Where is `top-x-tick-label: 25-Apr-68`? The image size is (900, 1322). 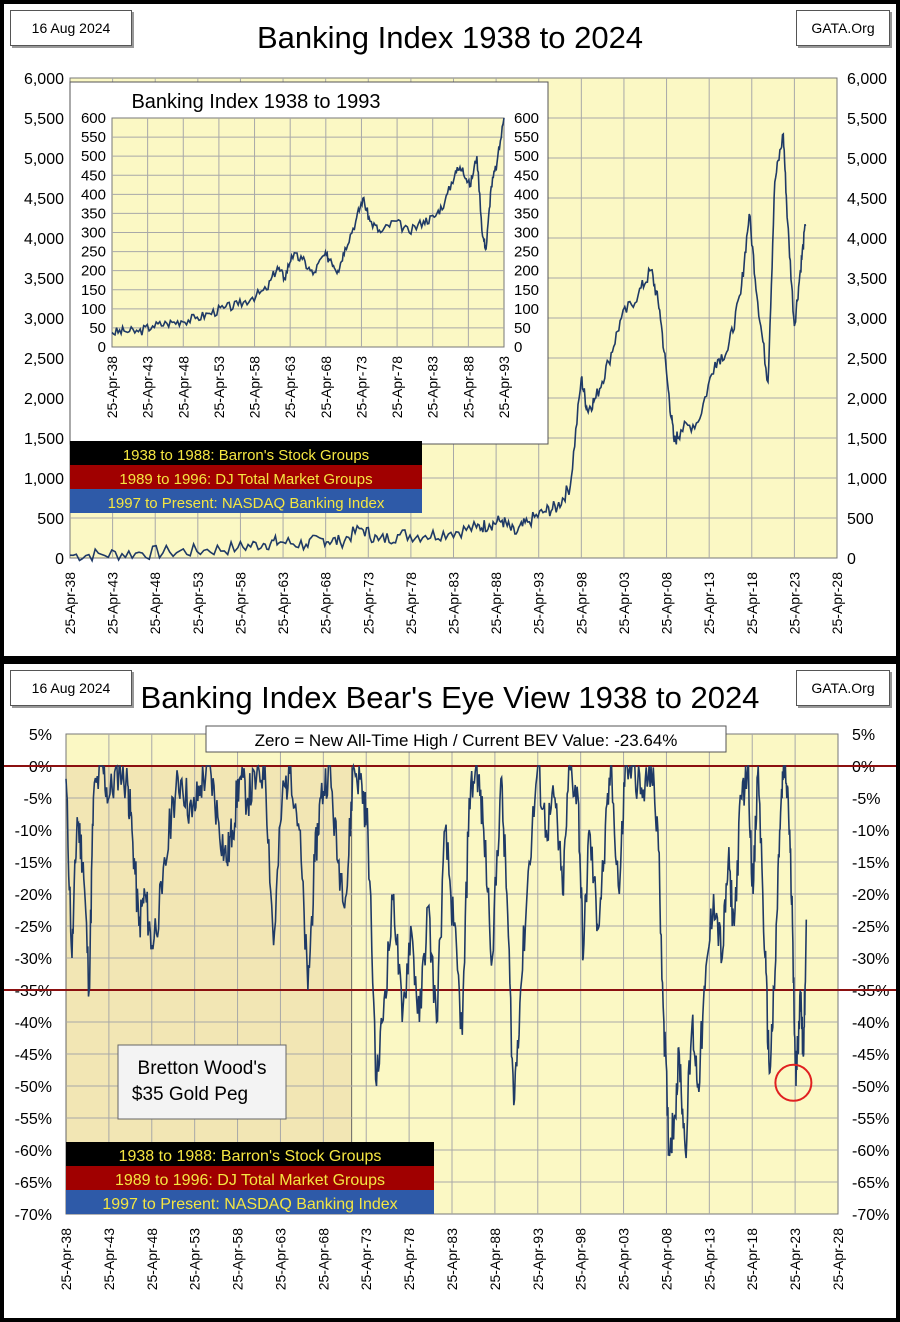 top-x-tick-label: 25-Apr-68 is located at coordinates (326, 603).